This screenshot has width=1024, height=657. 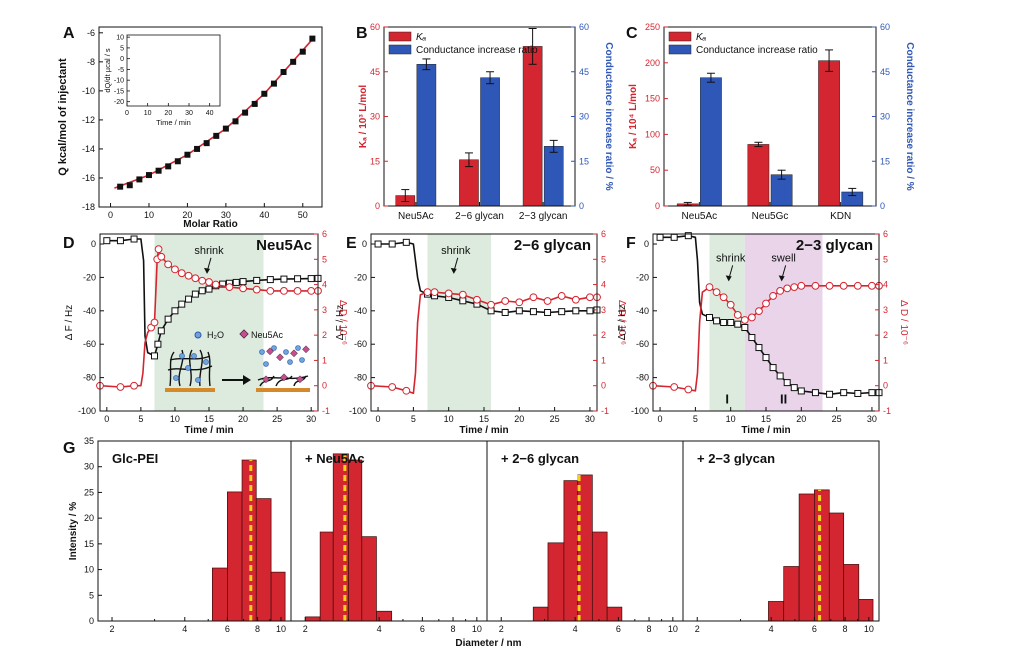 What do you see at coordinates (603, 386) in the screenshot?
I see `y-right-tick-label: 0` at bounding box center [603, 386].